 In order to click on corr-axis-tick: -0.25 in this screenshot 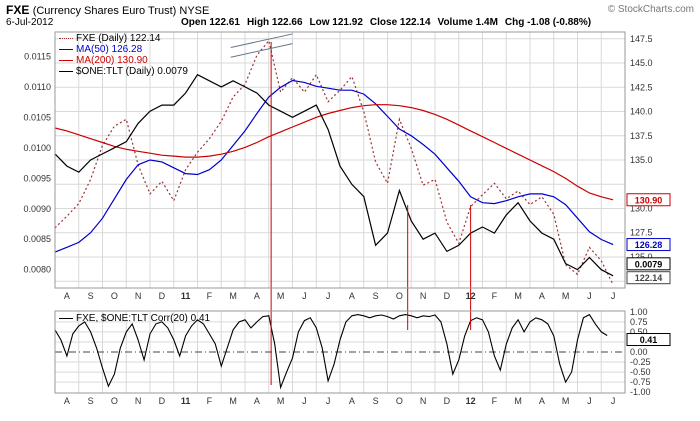, I will do `click(640, 362)`.